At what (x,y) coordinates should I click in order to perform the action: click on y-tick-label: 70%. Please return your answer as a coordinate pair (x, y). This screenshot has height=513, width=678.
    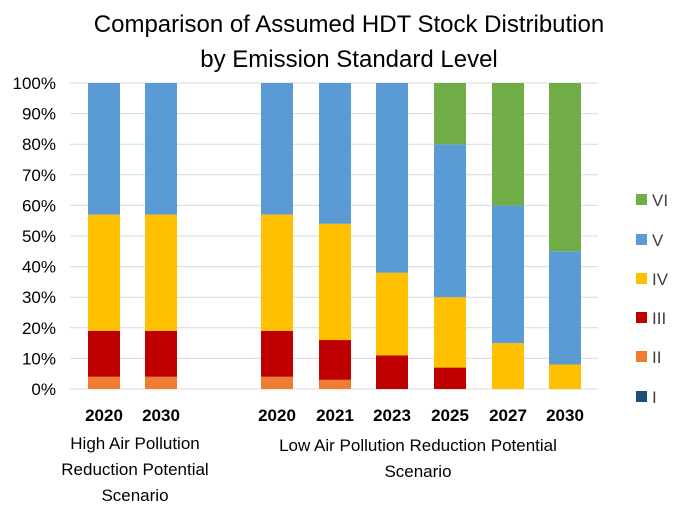
    Looking at the image, I should click on (39, 175).